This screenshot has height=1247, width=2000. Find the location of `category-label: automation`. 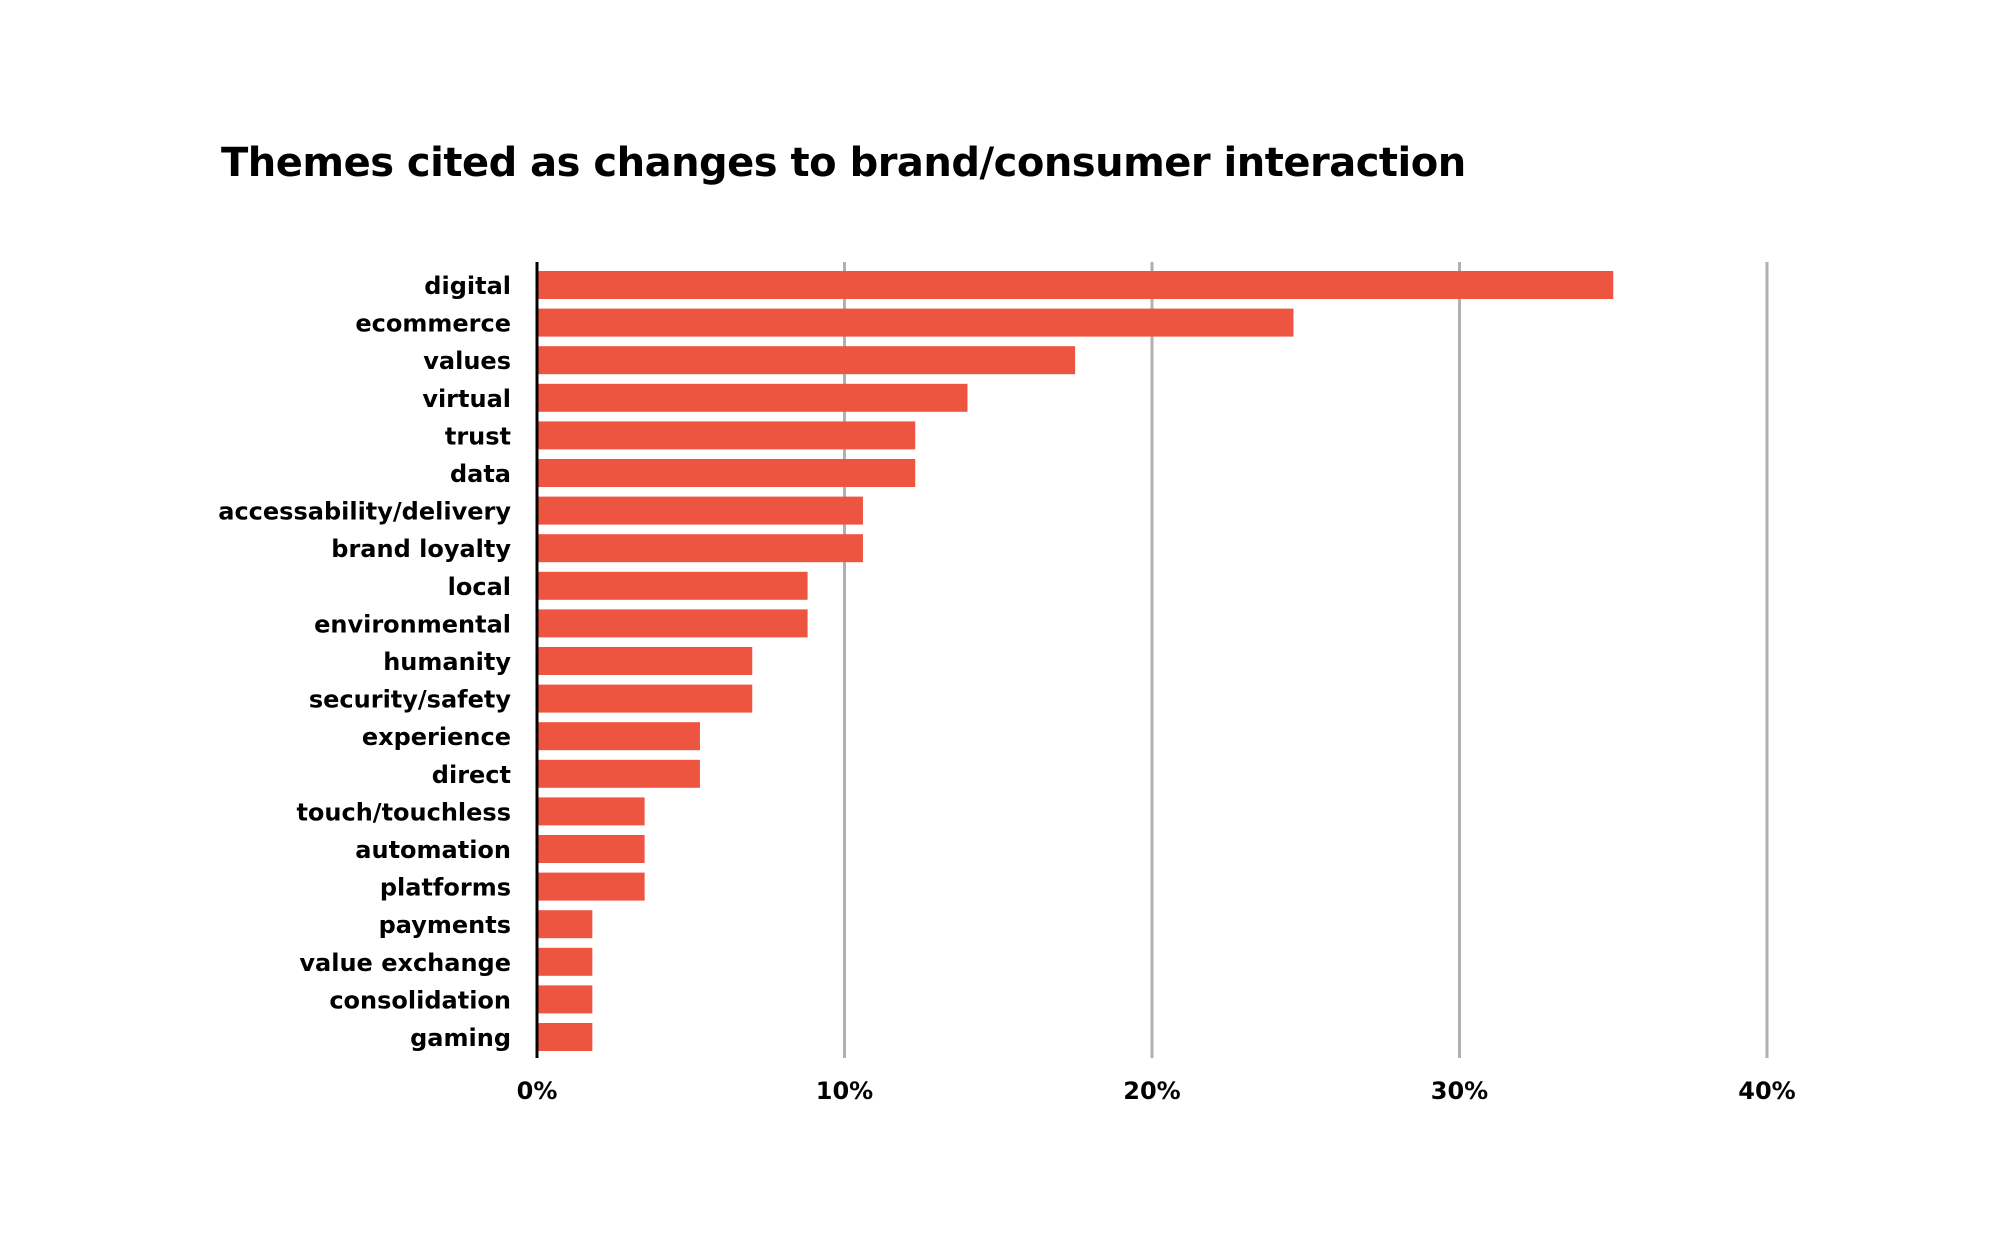

category-label: automation is located at coordinates (433, 850).